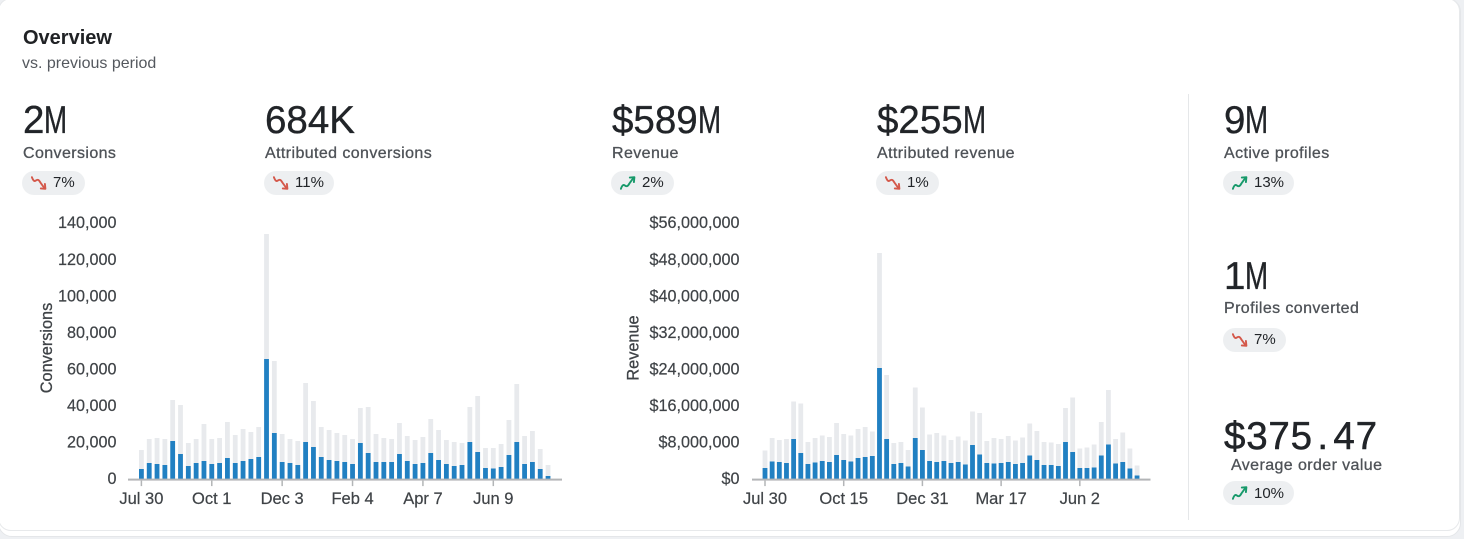  I want to click on svg-text: $48,000,000, so click(694, 260).